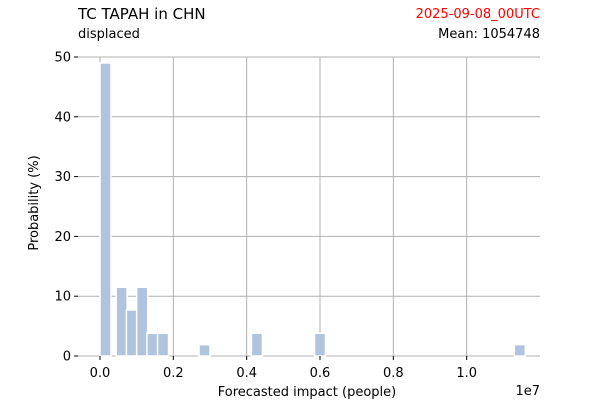 Image resolution: width=600 pixels, height=400 pixels. I want to click on y-axis: 0 10 20 30 40 50, so click(66, 208).